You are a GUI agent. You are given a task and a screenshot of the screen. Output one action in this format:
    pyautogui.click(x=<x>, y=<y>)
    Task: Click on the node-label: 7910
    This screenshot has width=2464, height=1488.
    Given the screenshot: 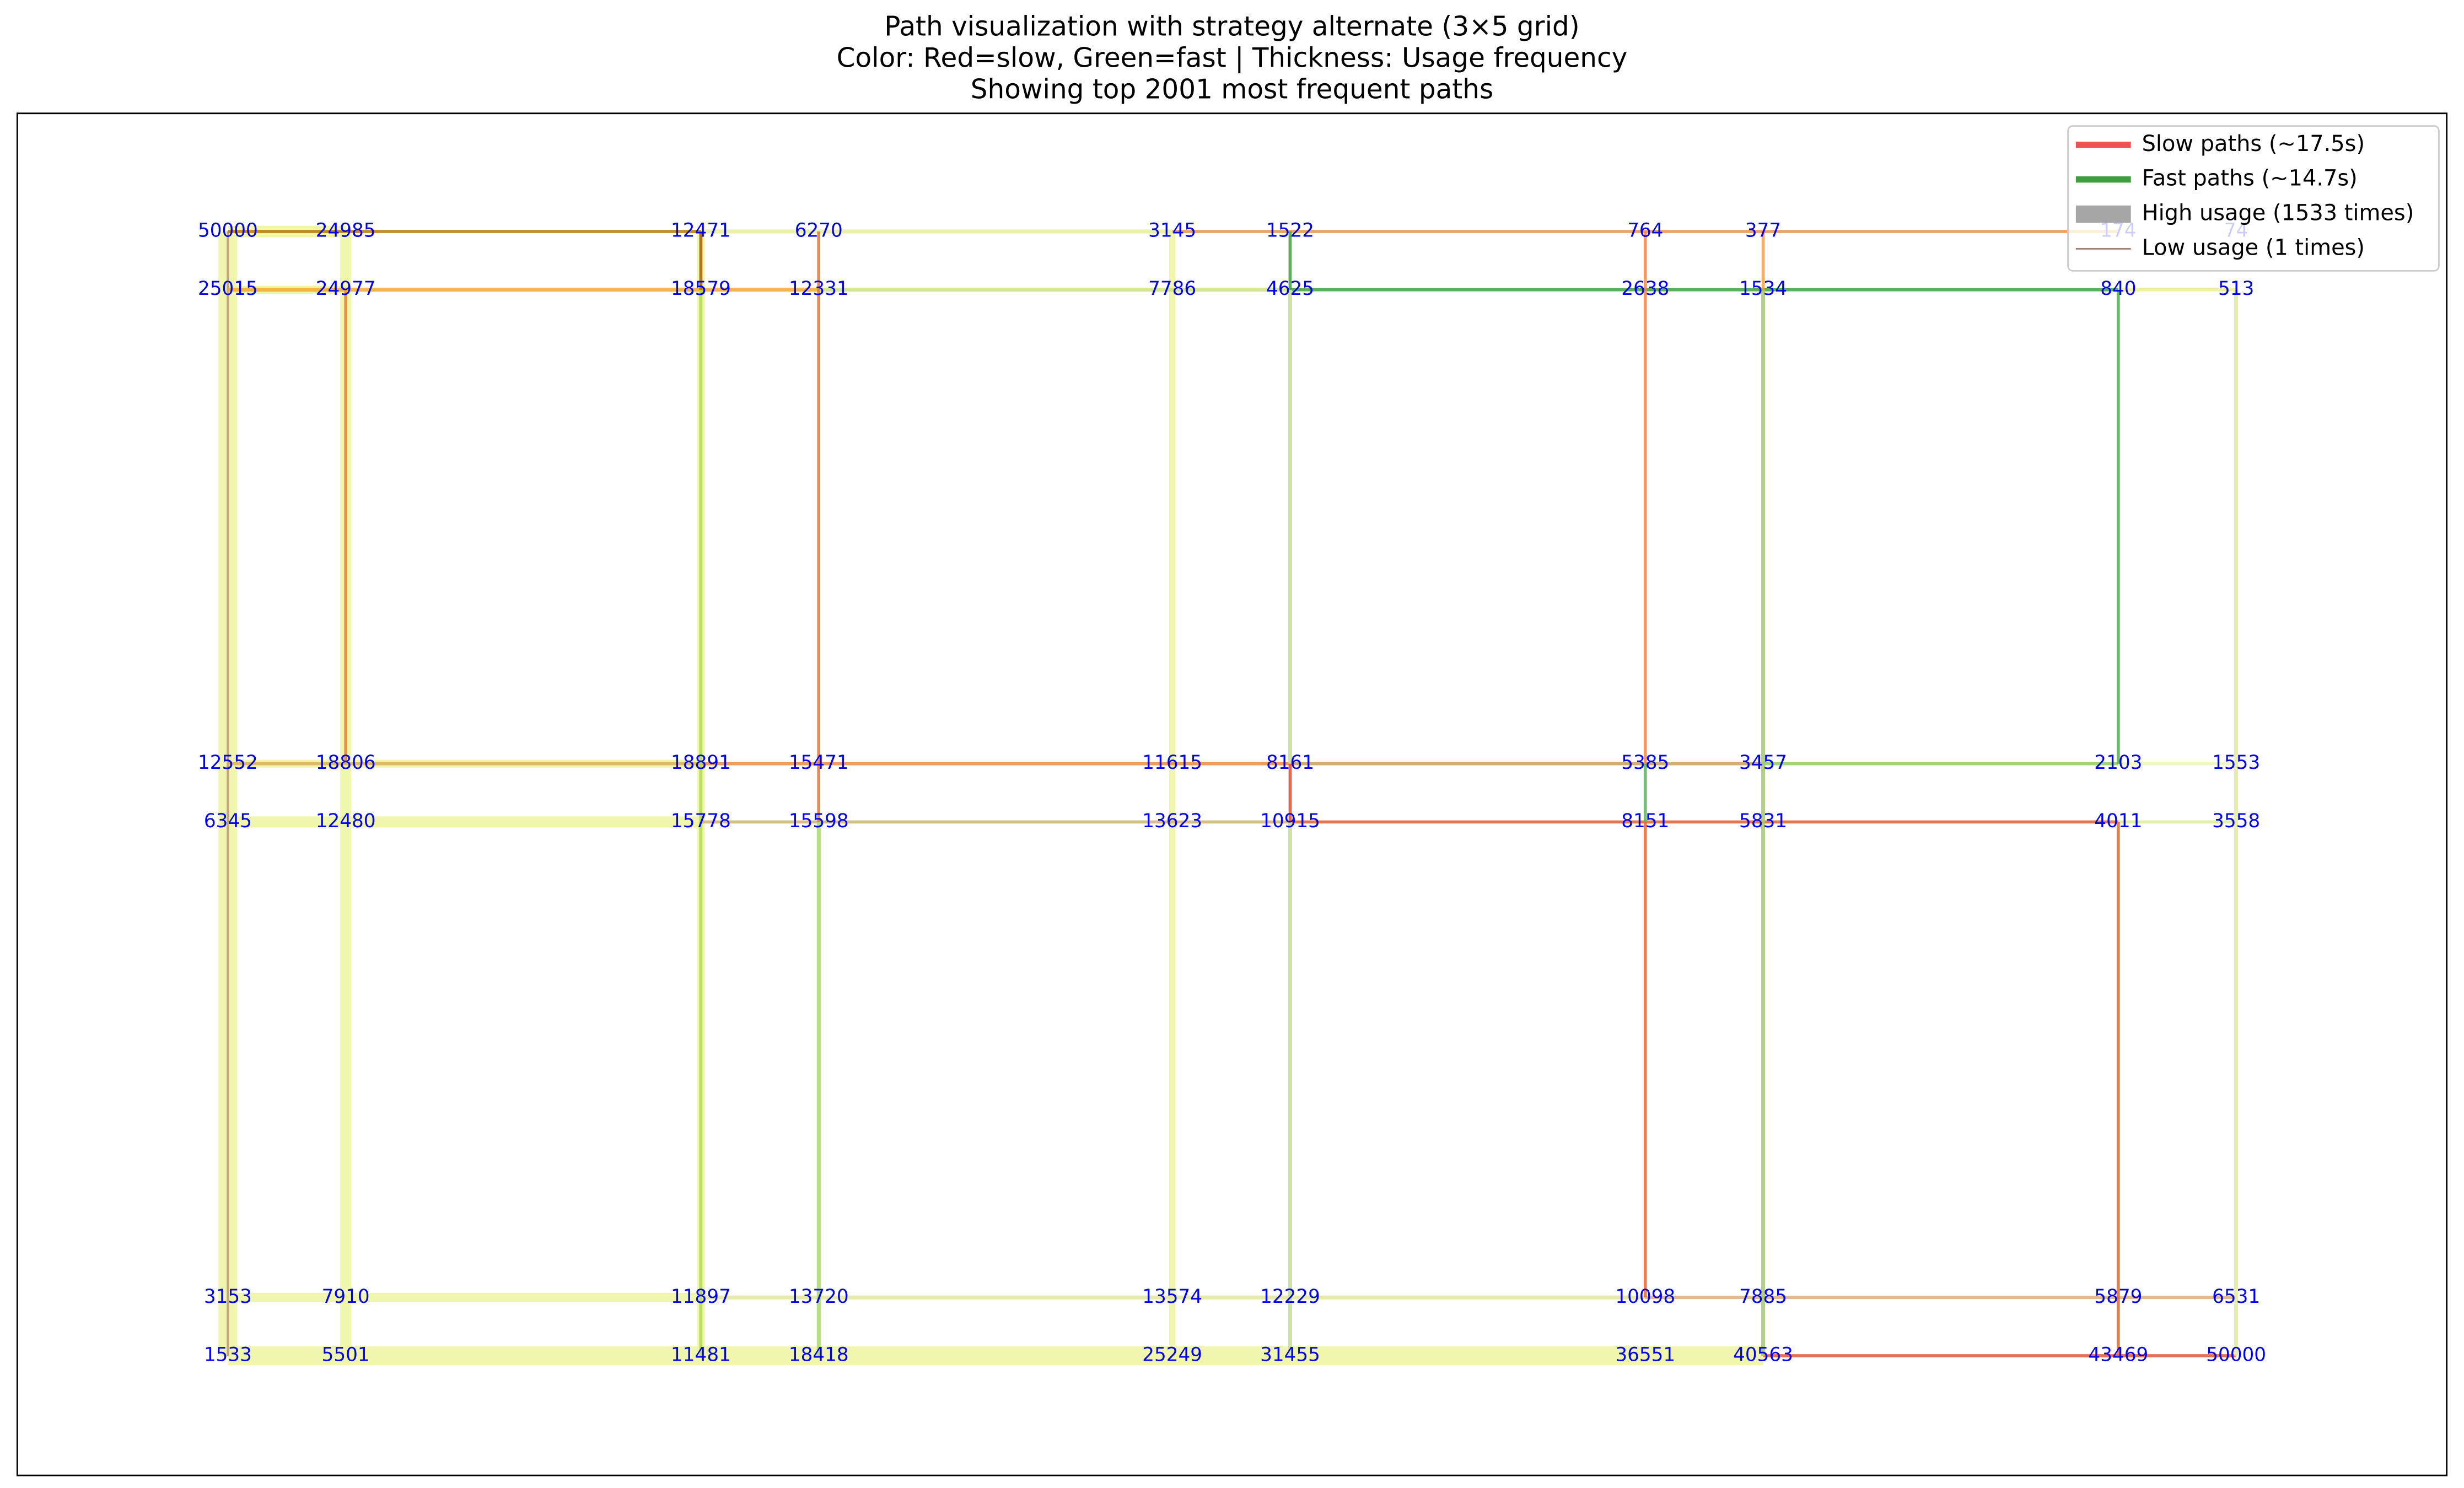 What is the action you would take?
    pyautogui.click(x=346, y=1297)
    